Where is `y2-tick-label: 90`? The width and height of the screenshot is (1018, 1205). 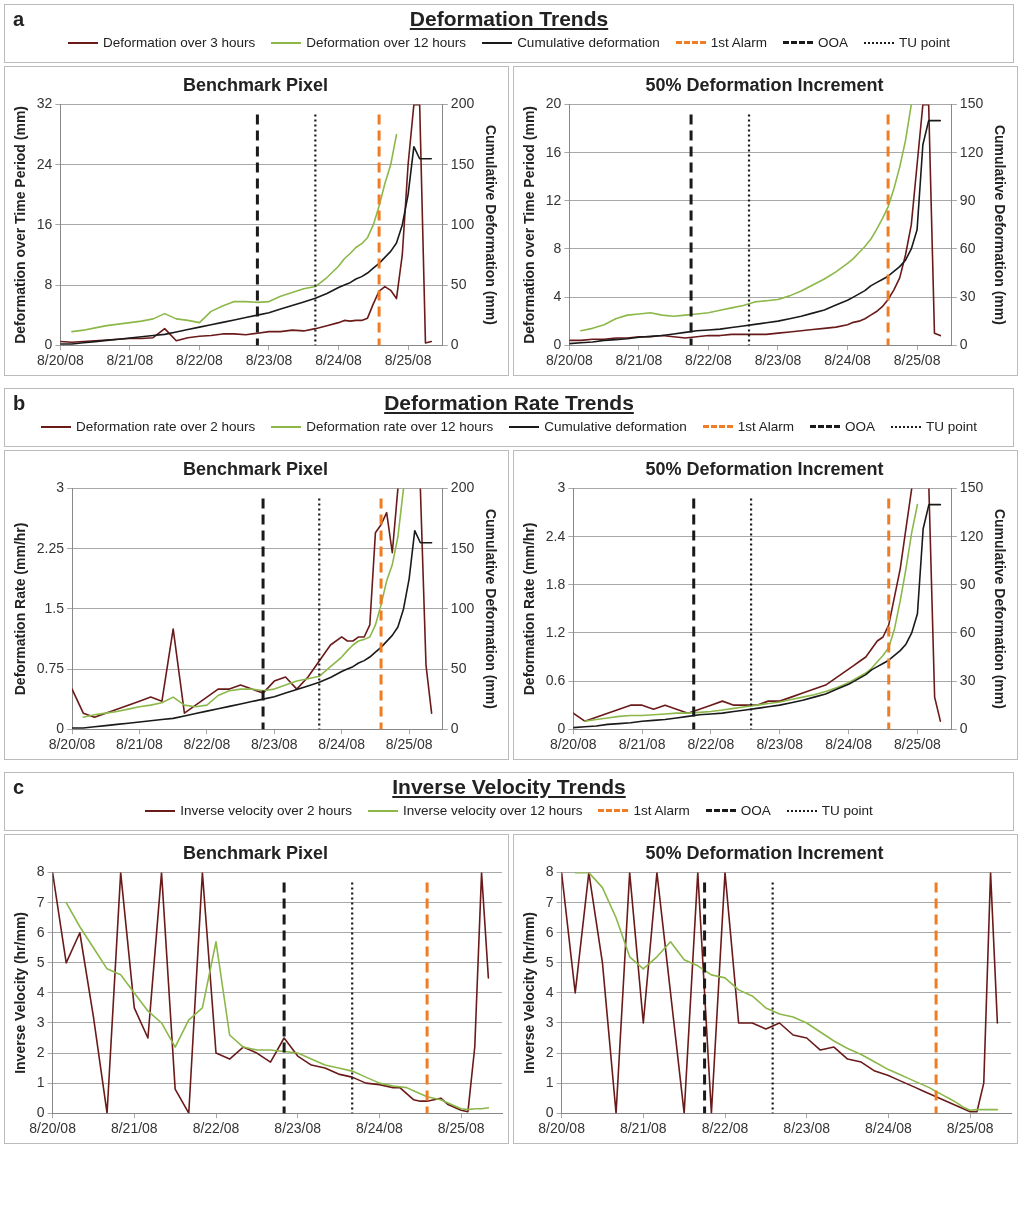 y2-tick-label: 90 is located at coordinates (967, 583).